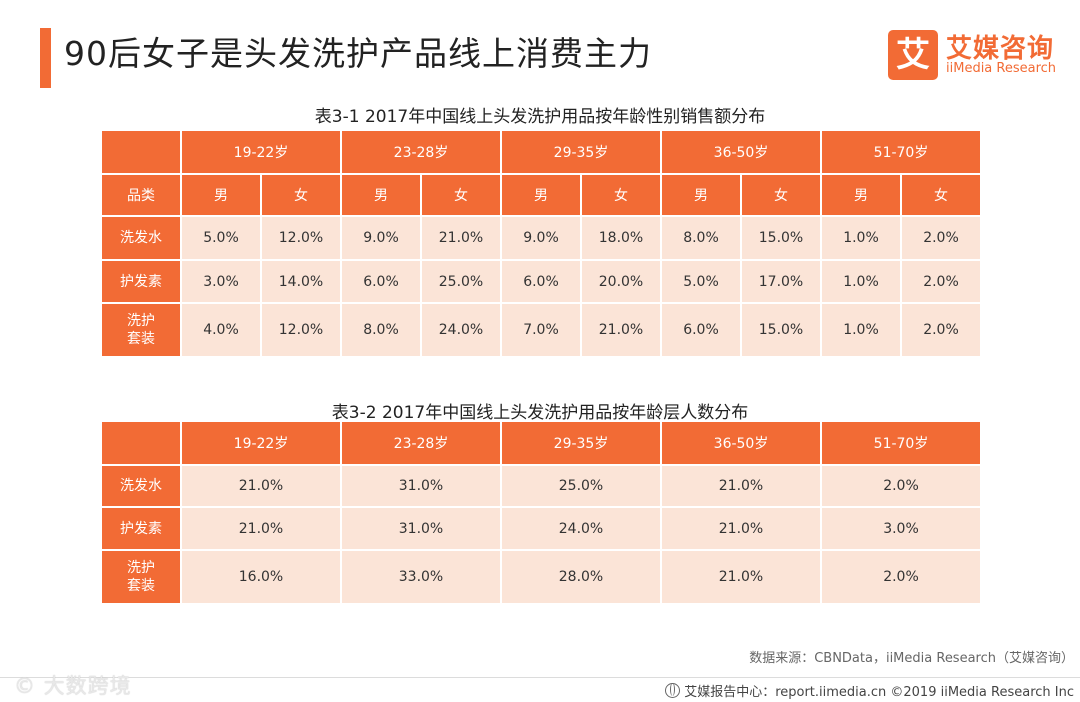 This screenshot has width=1080, height=702. What do you see at coordinates (901, 152) in the screenshot?
I see `table1-age-header: 51-70岁` at bounding box center [901, 152].